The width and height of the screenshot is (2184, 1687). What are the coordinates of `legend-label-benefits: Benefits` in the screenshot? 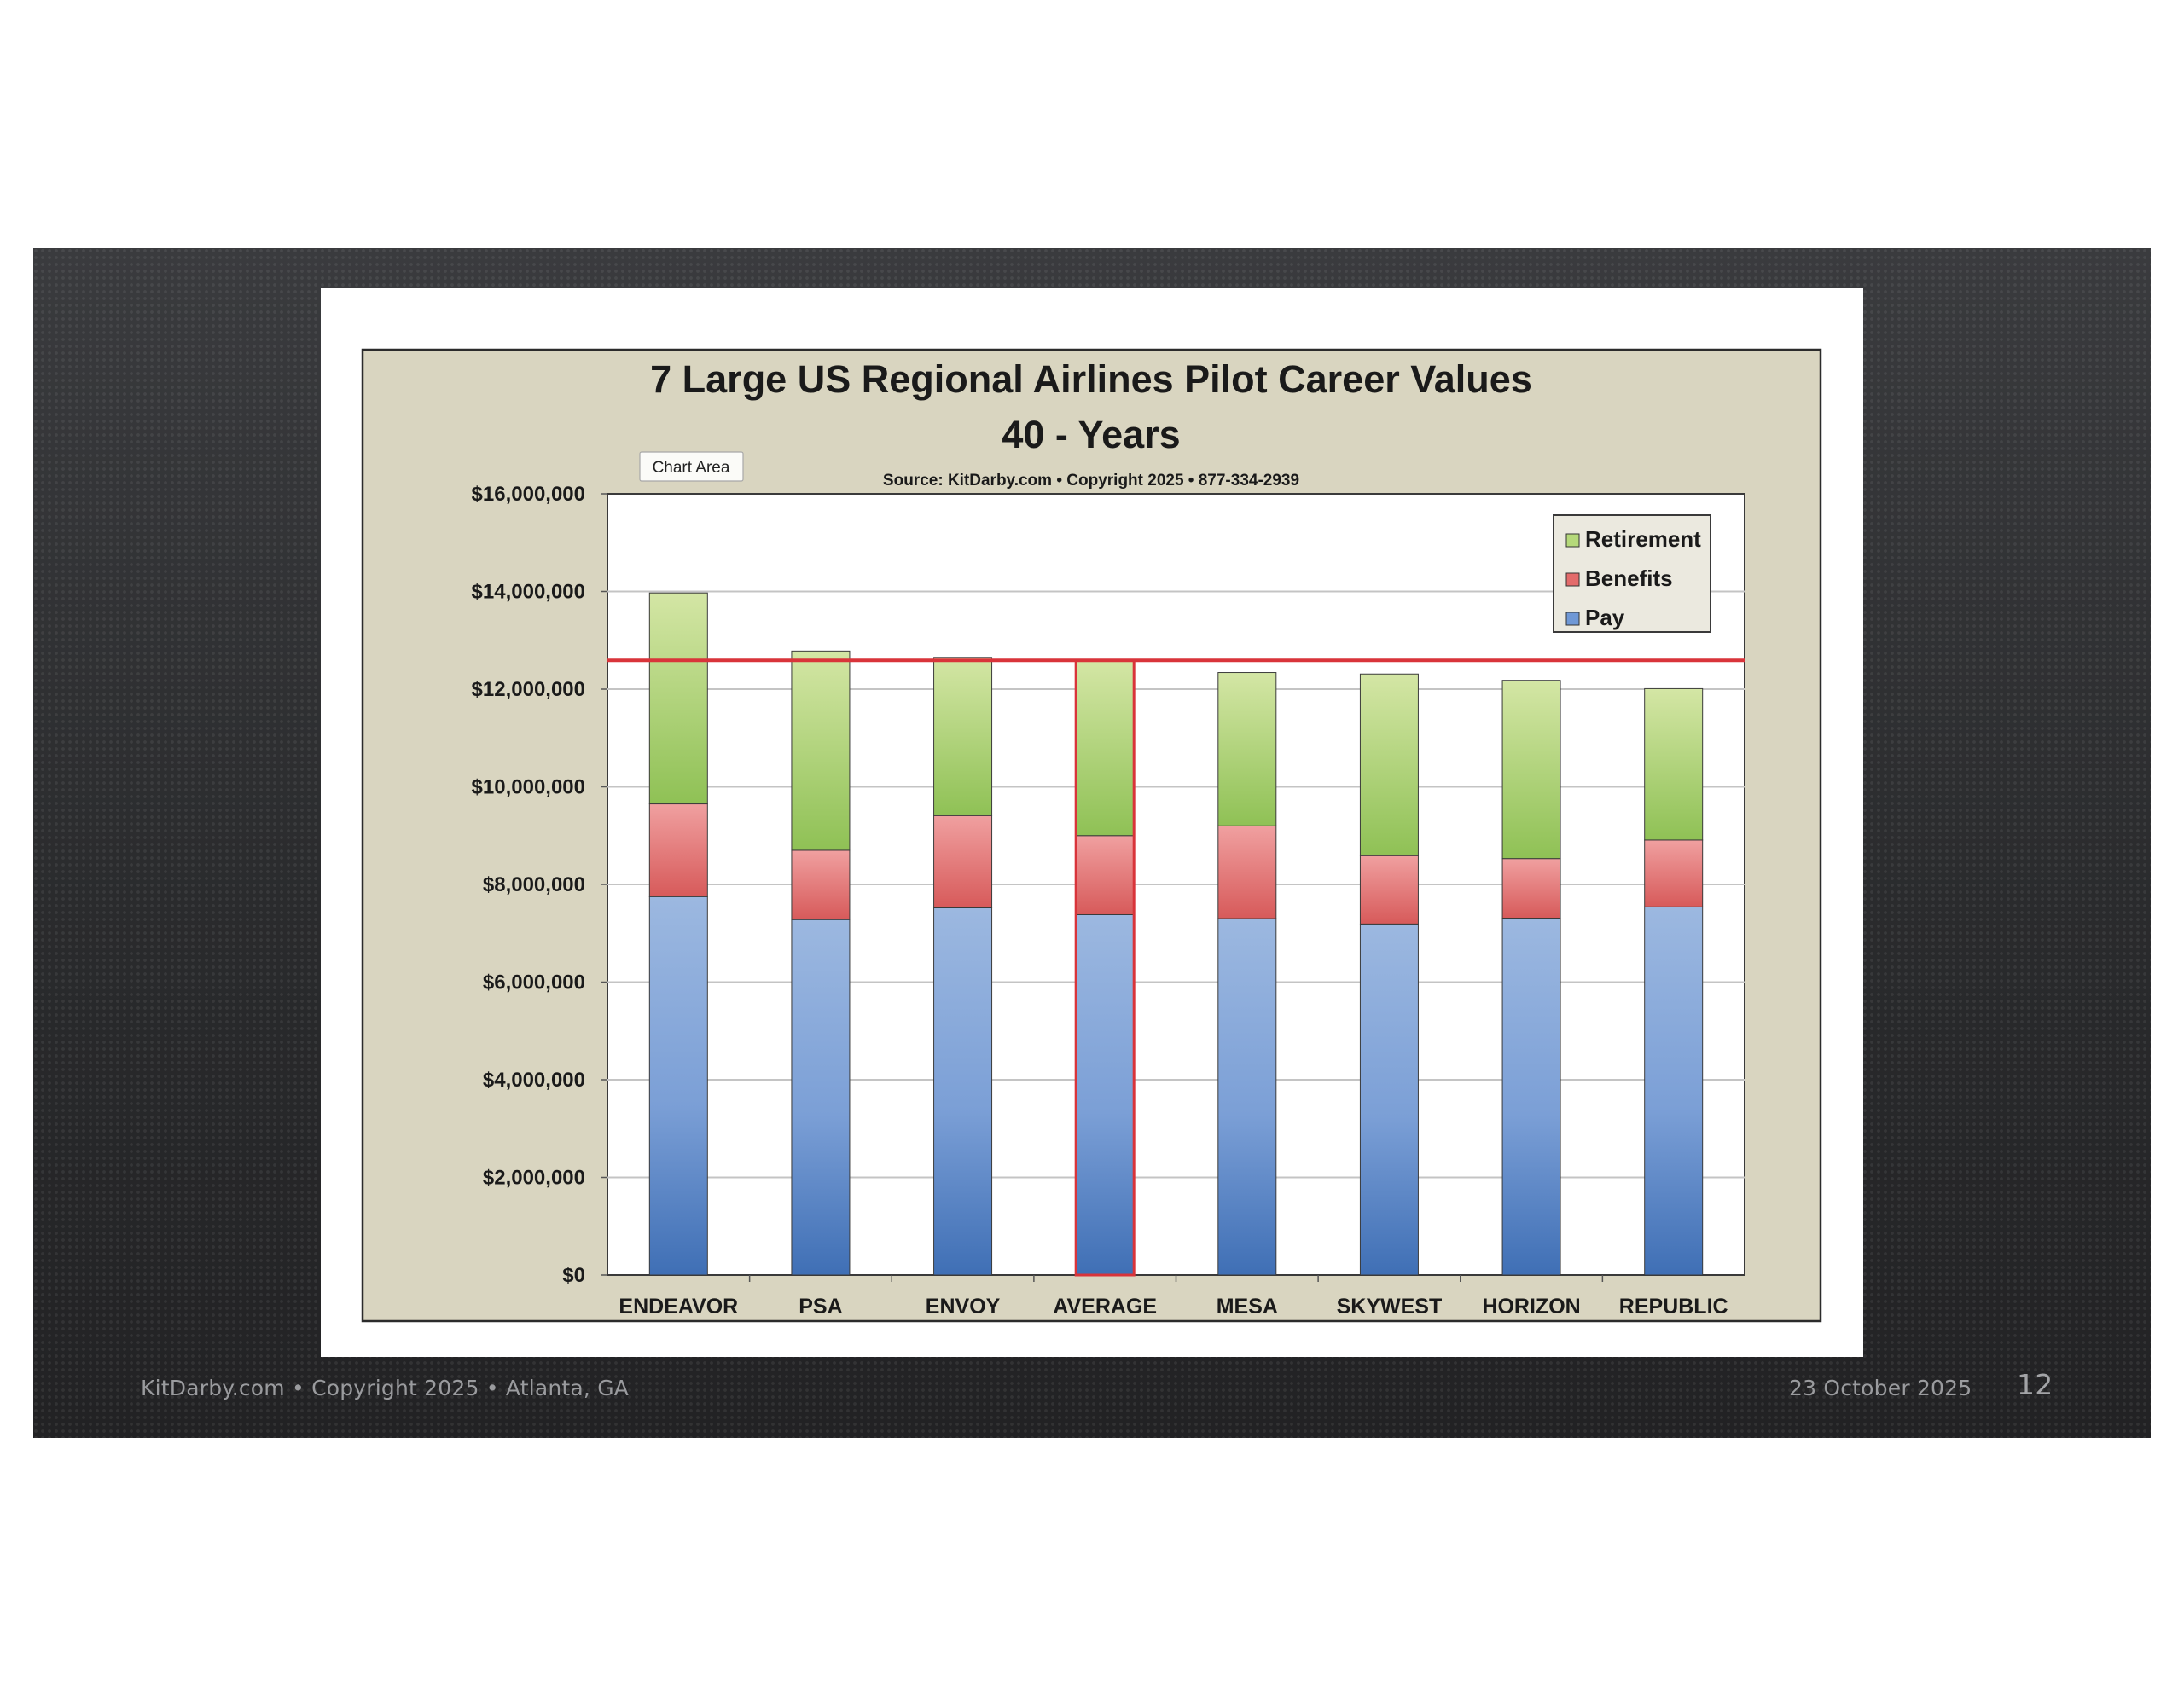 It's located at (1629, 578).